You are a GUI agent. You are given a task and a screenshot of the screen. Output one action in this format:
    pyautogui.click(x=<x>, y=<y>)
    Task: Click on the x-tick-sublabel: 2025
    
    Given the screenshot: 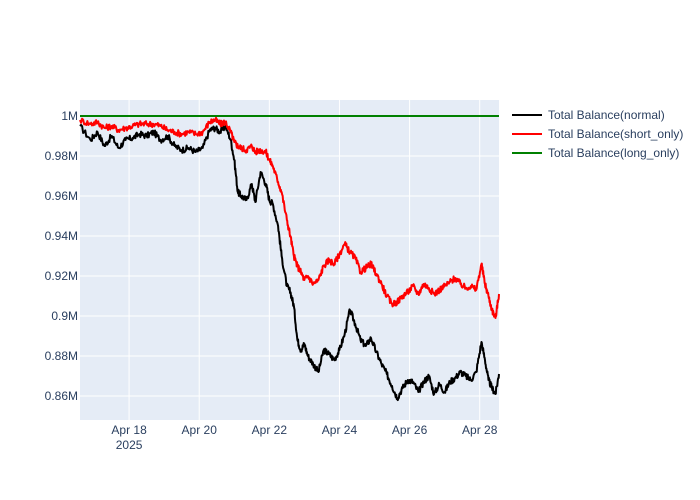 What is the action you would take?
    pyautogui.click(x=129, y=445)
    